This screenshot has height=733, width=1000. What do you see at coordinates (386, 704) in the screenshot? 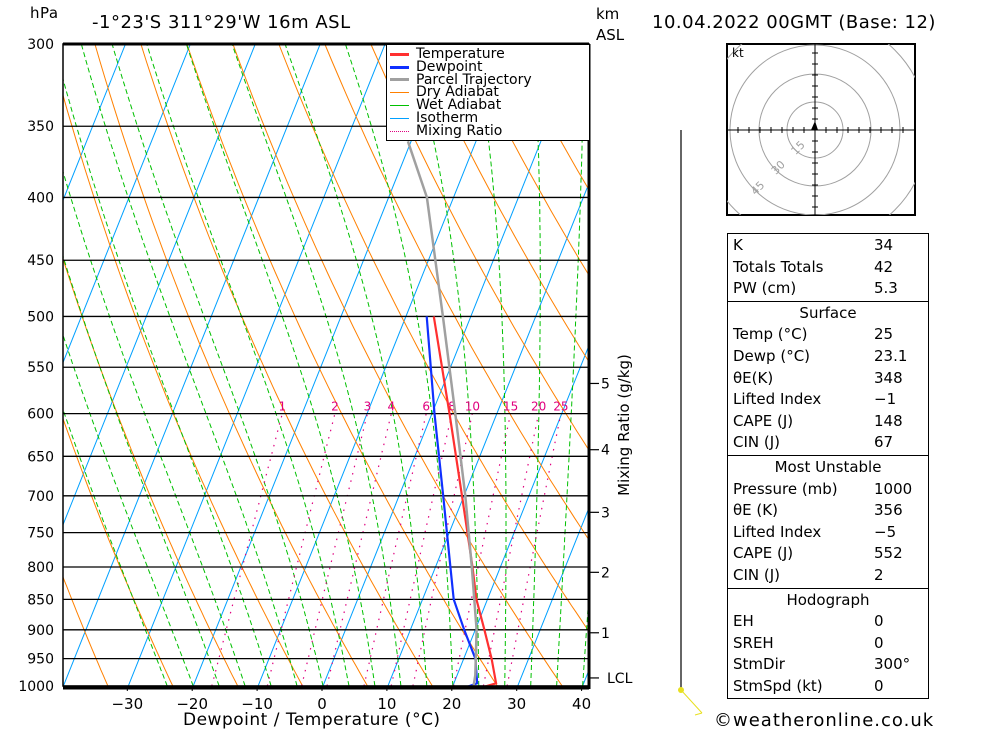
I see `temperature-tick-label: 10` at bounding box center [386, 704].